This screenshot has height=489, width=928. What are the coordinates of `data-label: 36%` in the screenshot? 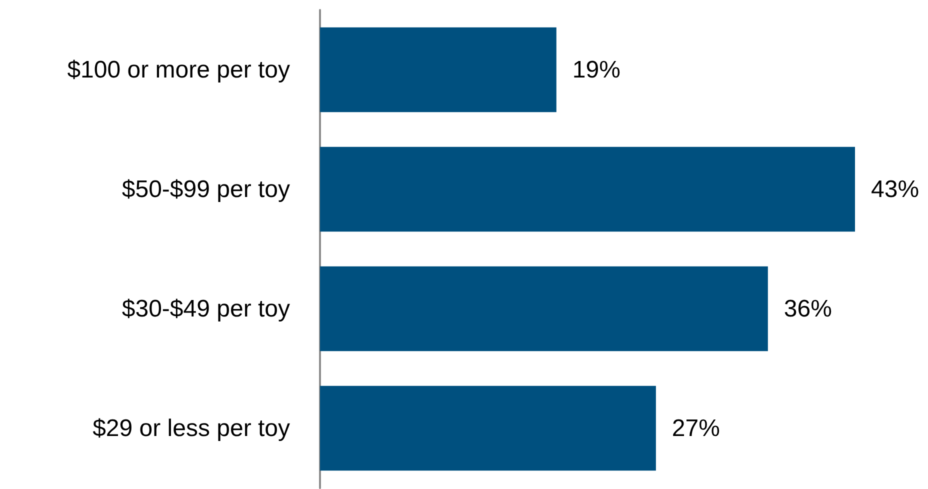 It's located at (808, 308).